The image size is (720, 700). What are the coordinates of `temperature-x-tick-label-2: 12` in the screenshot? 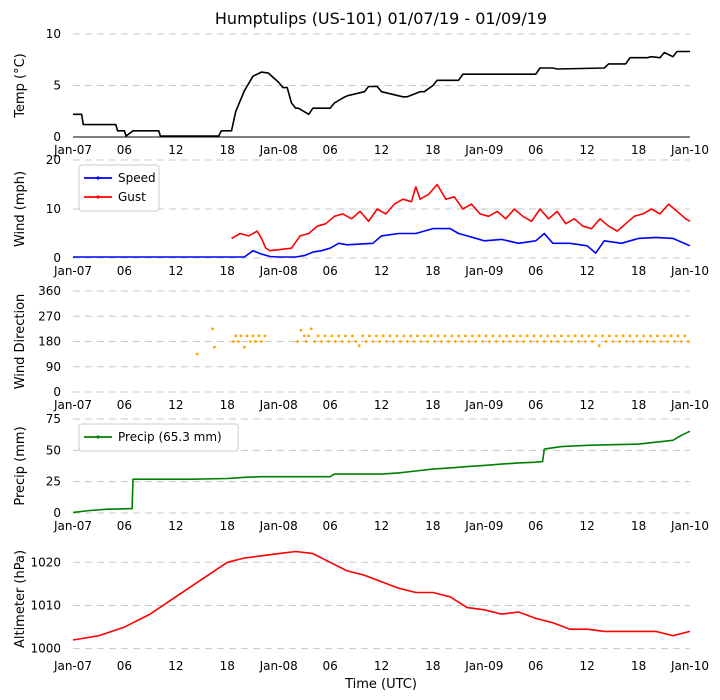 It's located at (175, 150).